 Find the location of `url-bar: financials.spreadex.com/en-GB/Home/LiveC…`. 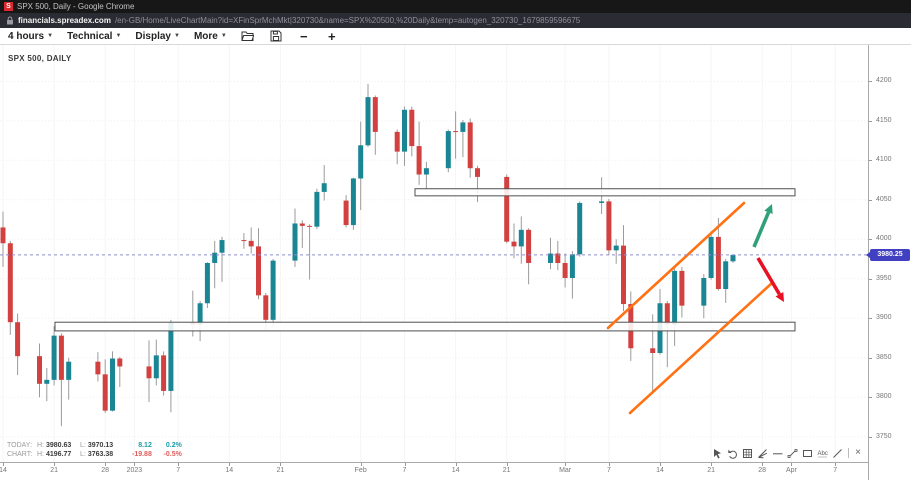

url-bar: financials.spreadex.com/en-GB/Home/LiveC… is located at coordinates (455, 20).